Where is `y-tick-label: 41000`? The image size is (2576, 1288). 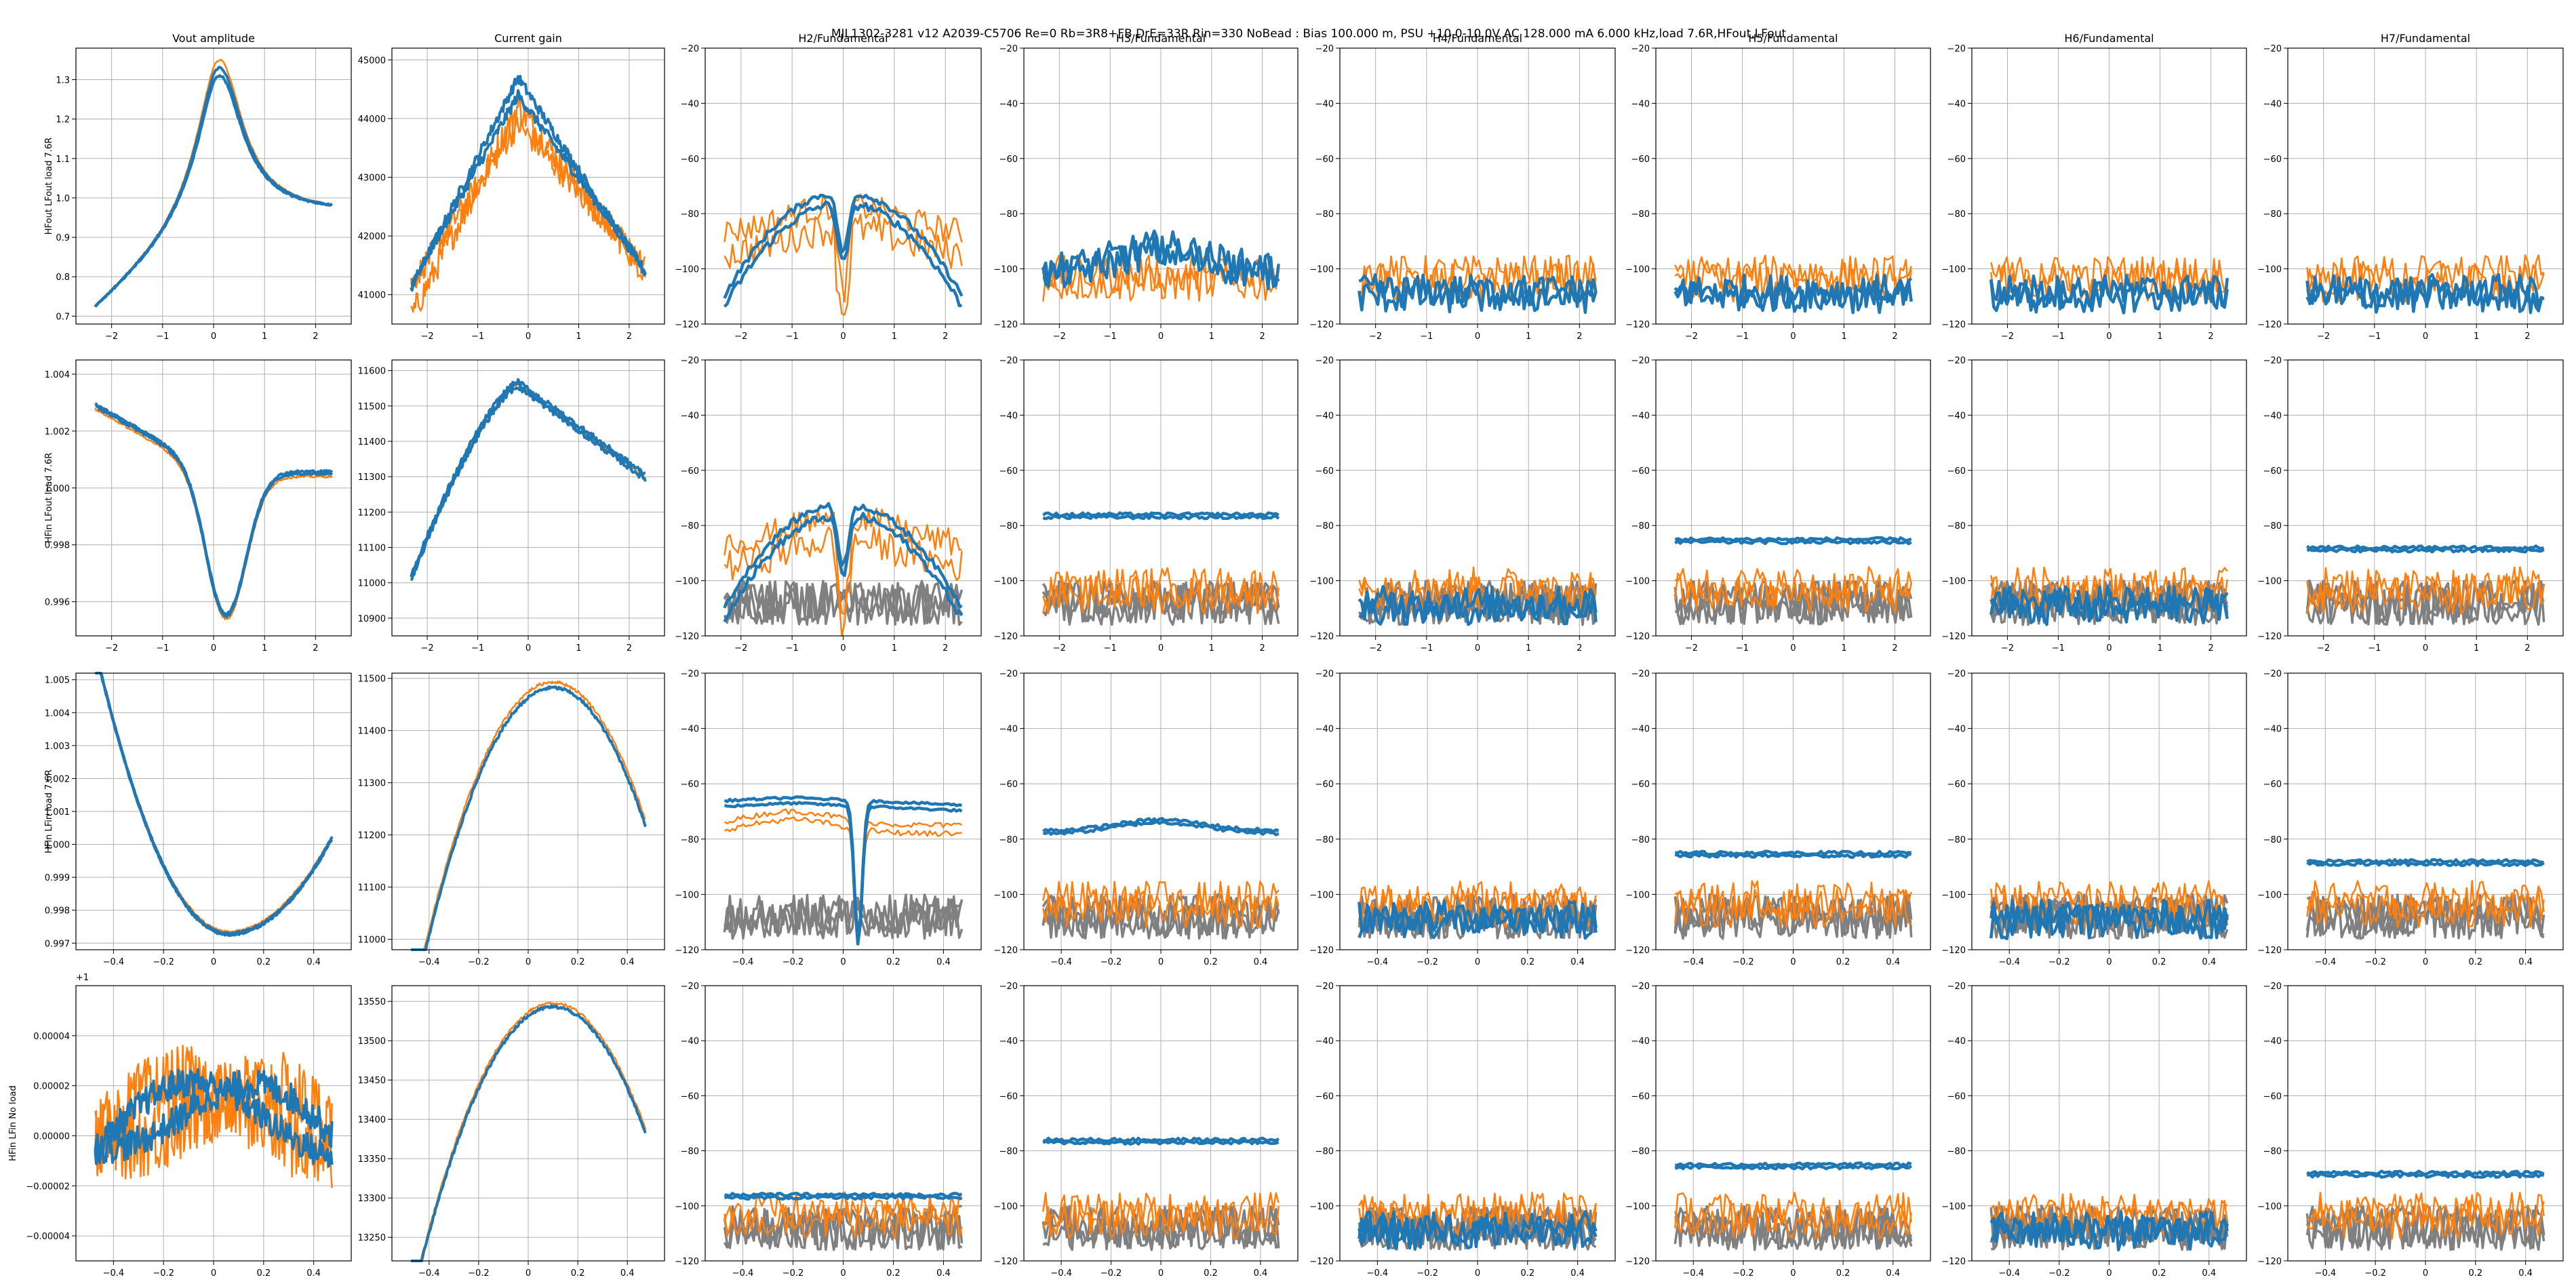
y-tick-label: 41000 is located at coordinates (372, 296).